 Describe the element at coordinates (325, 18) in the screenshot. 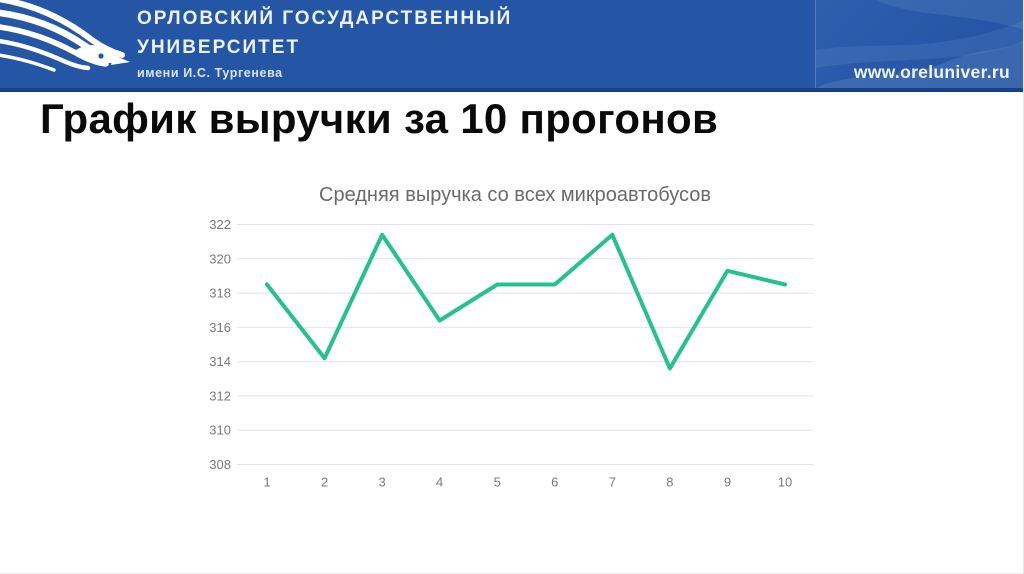

I see `university-name-line1: ОРЛОВСКИЙ ГОСУДАРСТВЕННЫЙ` at that location.